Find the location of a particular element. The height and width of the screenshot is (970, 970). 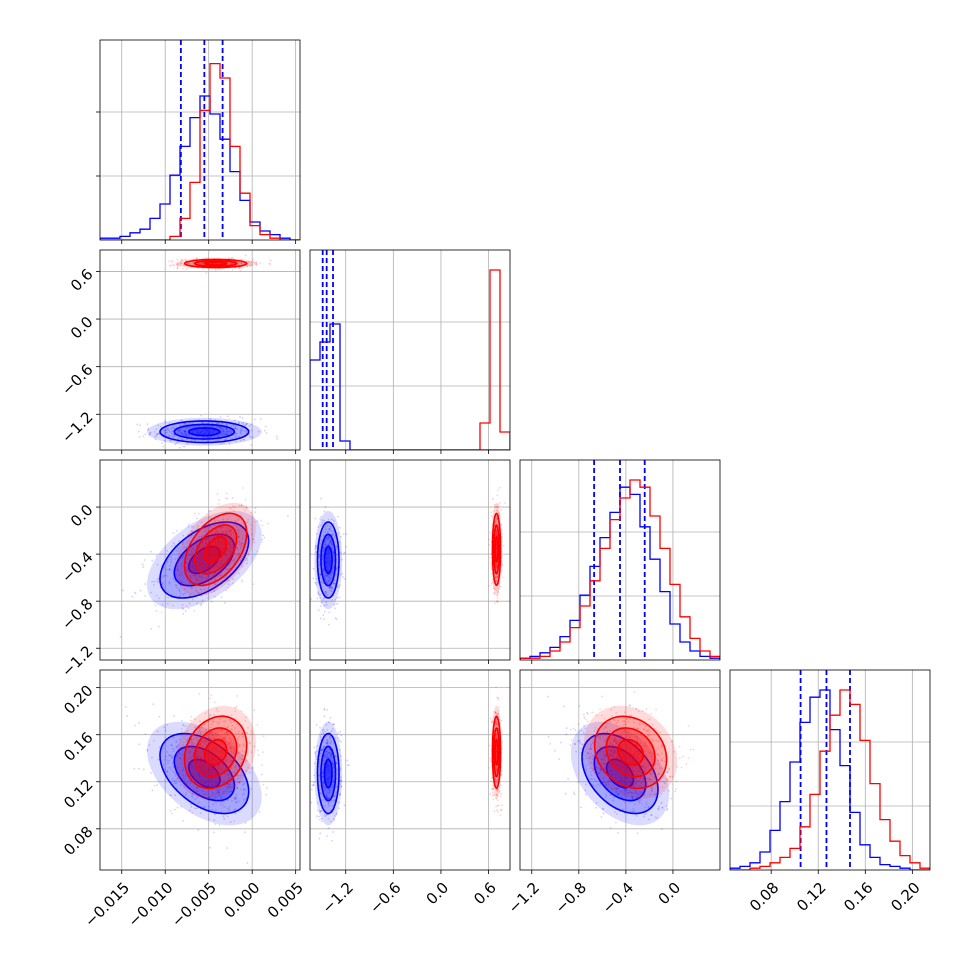

y-tick-label: −0.4 is located at coordinates (77, 567).